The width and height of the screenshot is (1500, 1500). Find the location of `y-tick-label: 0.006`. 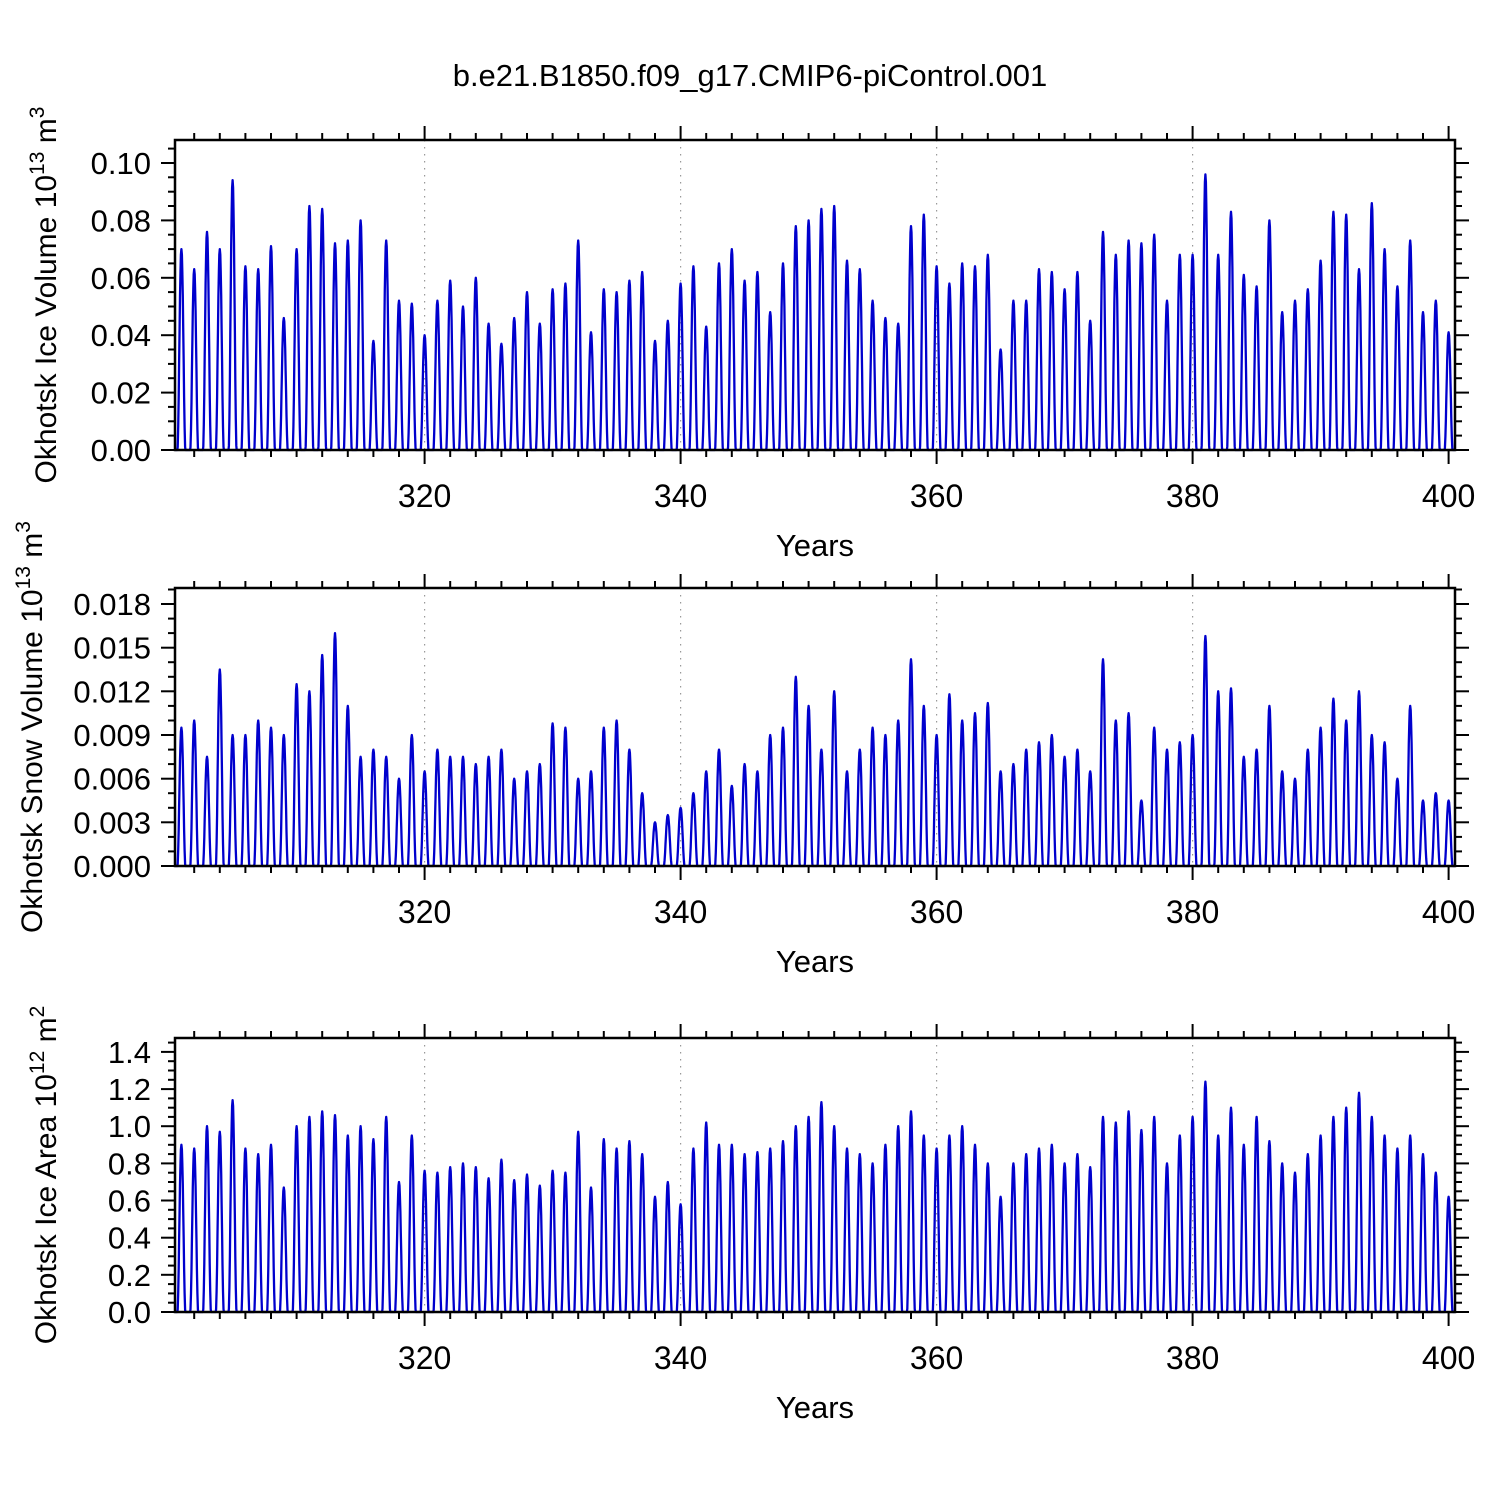

y-tick-label: 0.006 is located at coordinates (112, 779).